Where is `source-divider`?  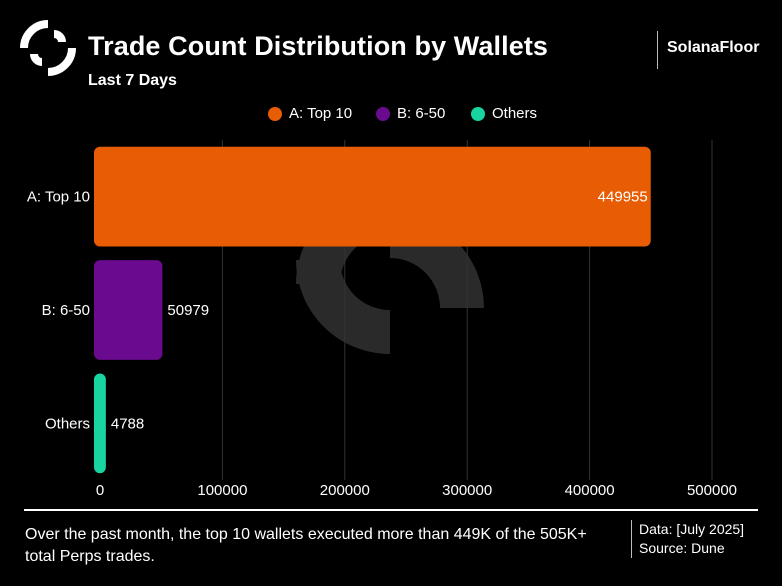 source-divider is located at coordinates (631, 539).